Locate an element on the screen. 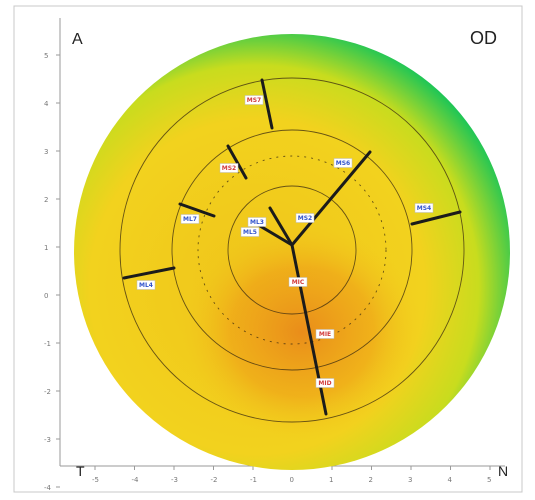 The image size is (535, 500). meridian-label: MS6 is located at coordinates (343, 163).